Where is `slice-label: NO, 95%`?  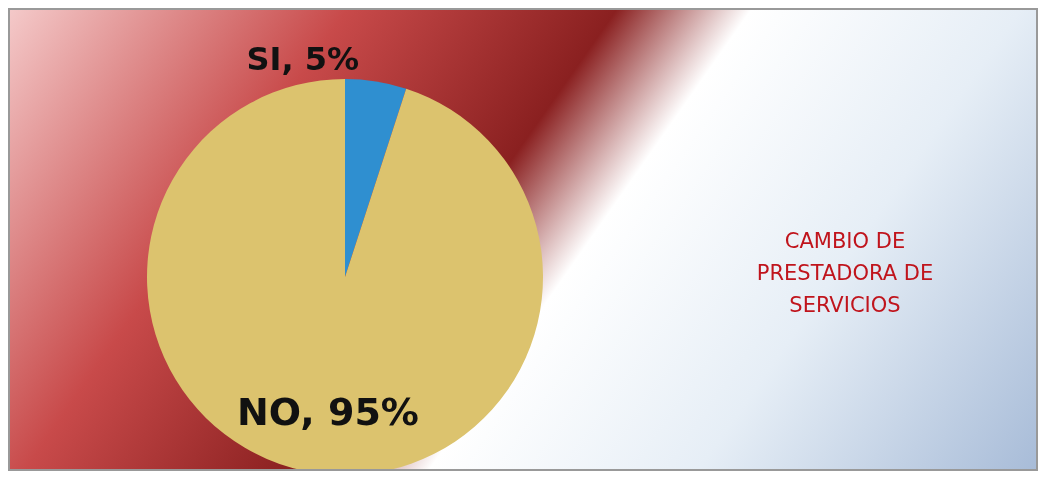
slice-label: NO, 95% is located at coordinates (328, 411).